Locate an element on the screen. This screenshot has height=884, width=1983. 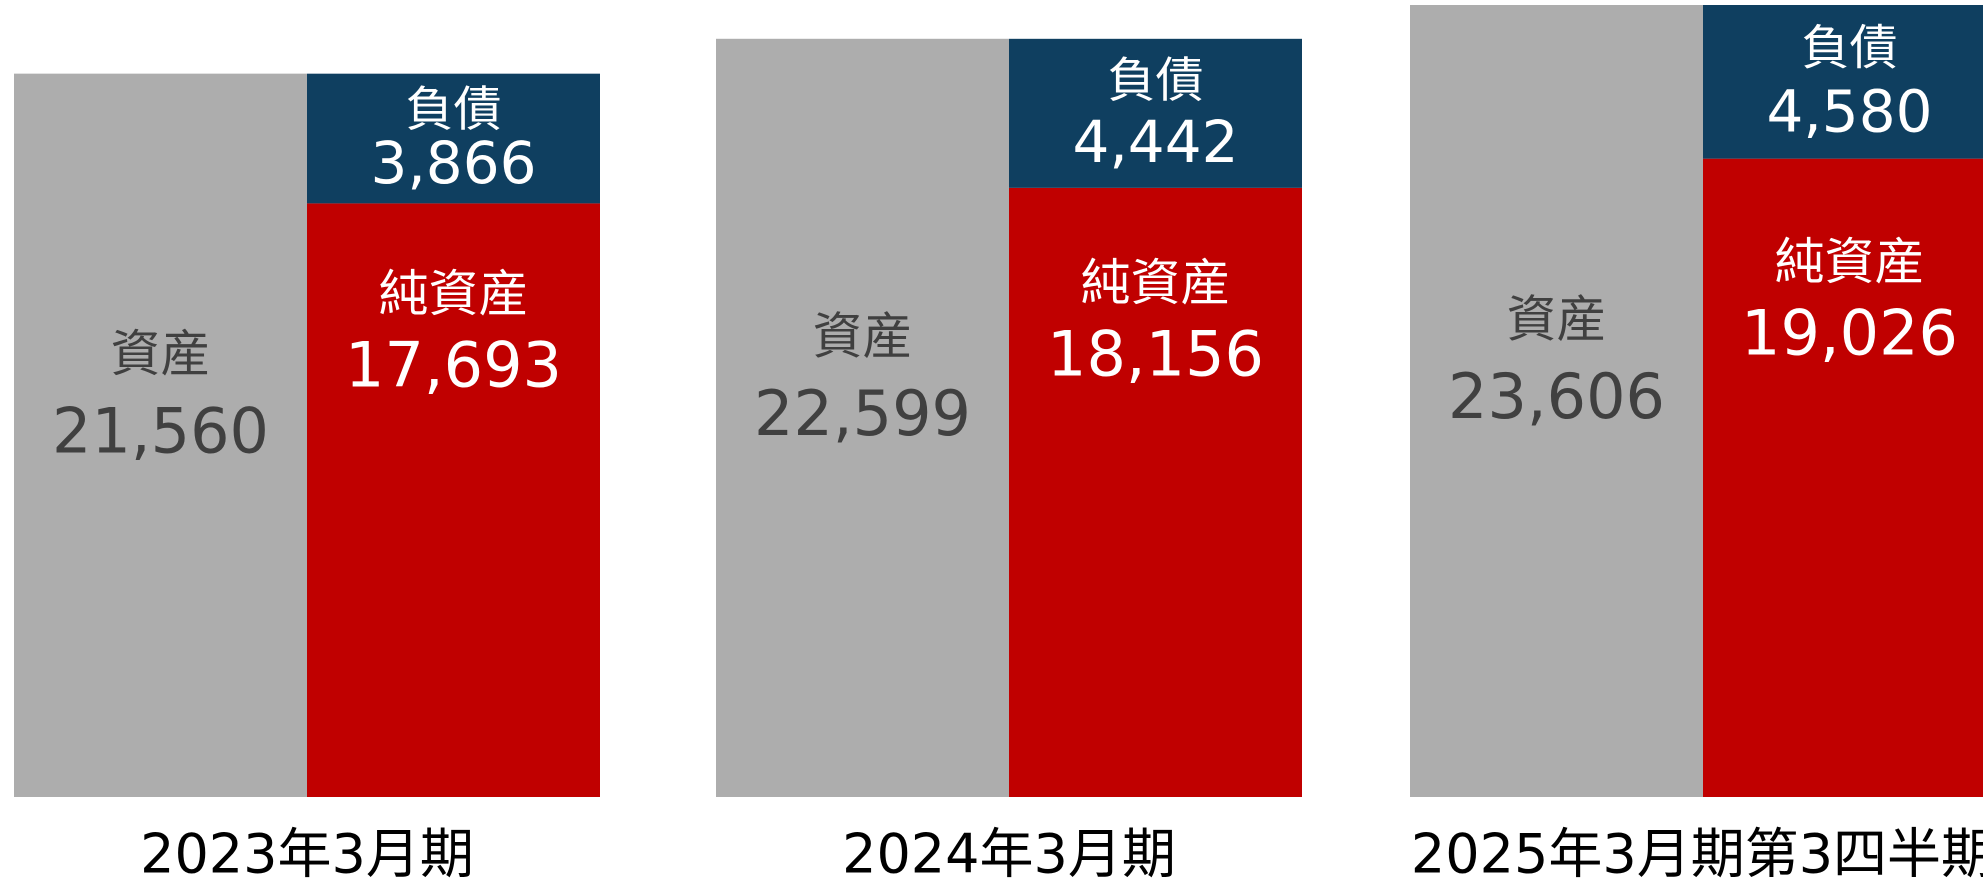
value-label: 3,866 is located at coordinates (453, 163).